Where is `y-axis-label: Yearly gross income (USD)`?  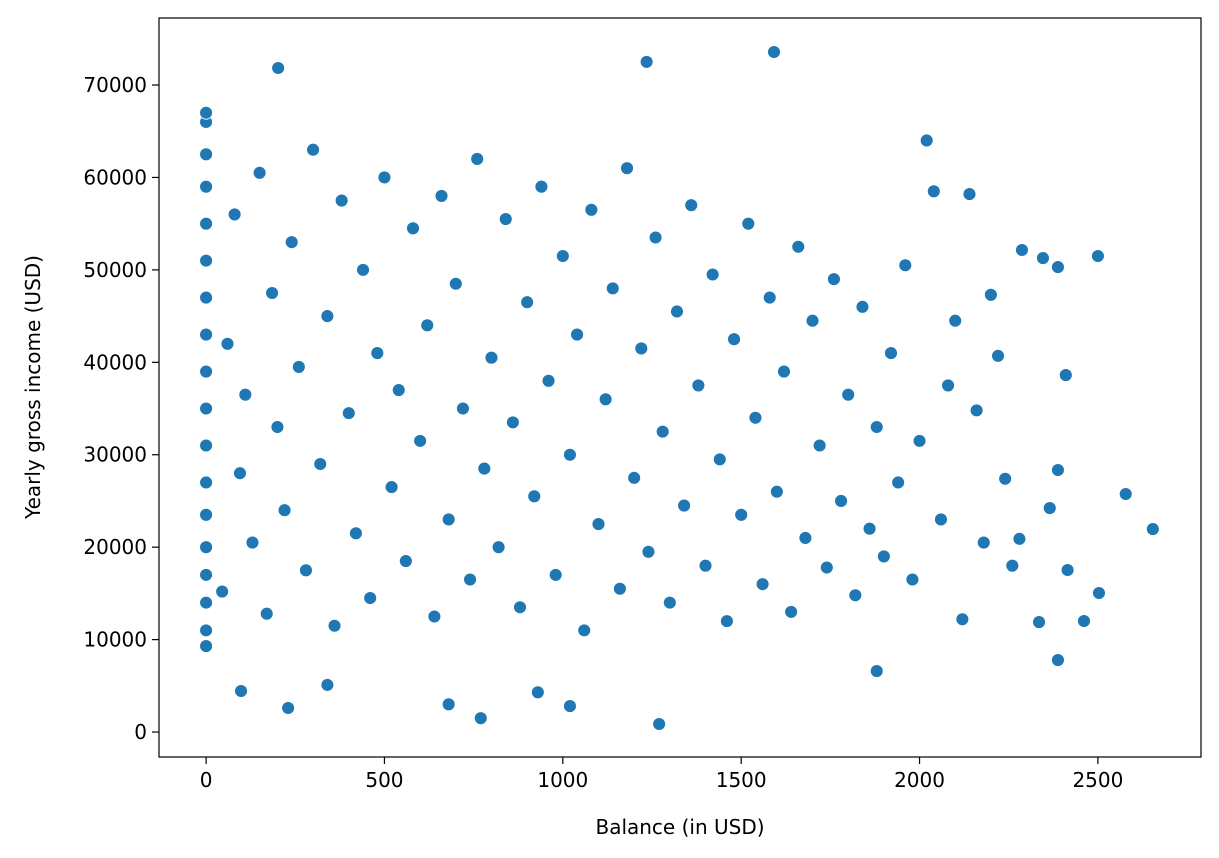
y-axis-label: Yearly gross income (USD) is located at coordinates (33, 387).